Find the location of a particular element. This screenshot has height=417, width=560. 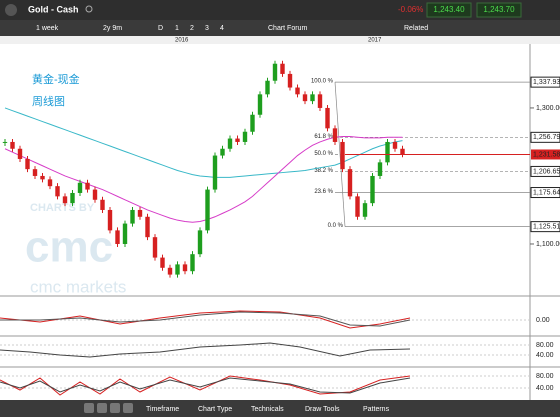

toolbar is located at coordinates (280, 28).